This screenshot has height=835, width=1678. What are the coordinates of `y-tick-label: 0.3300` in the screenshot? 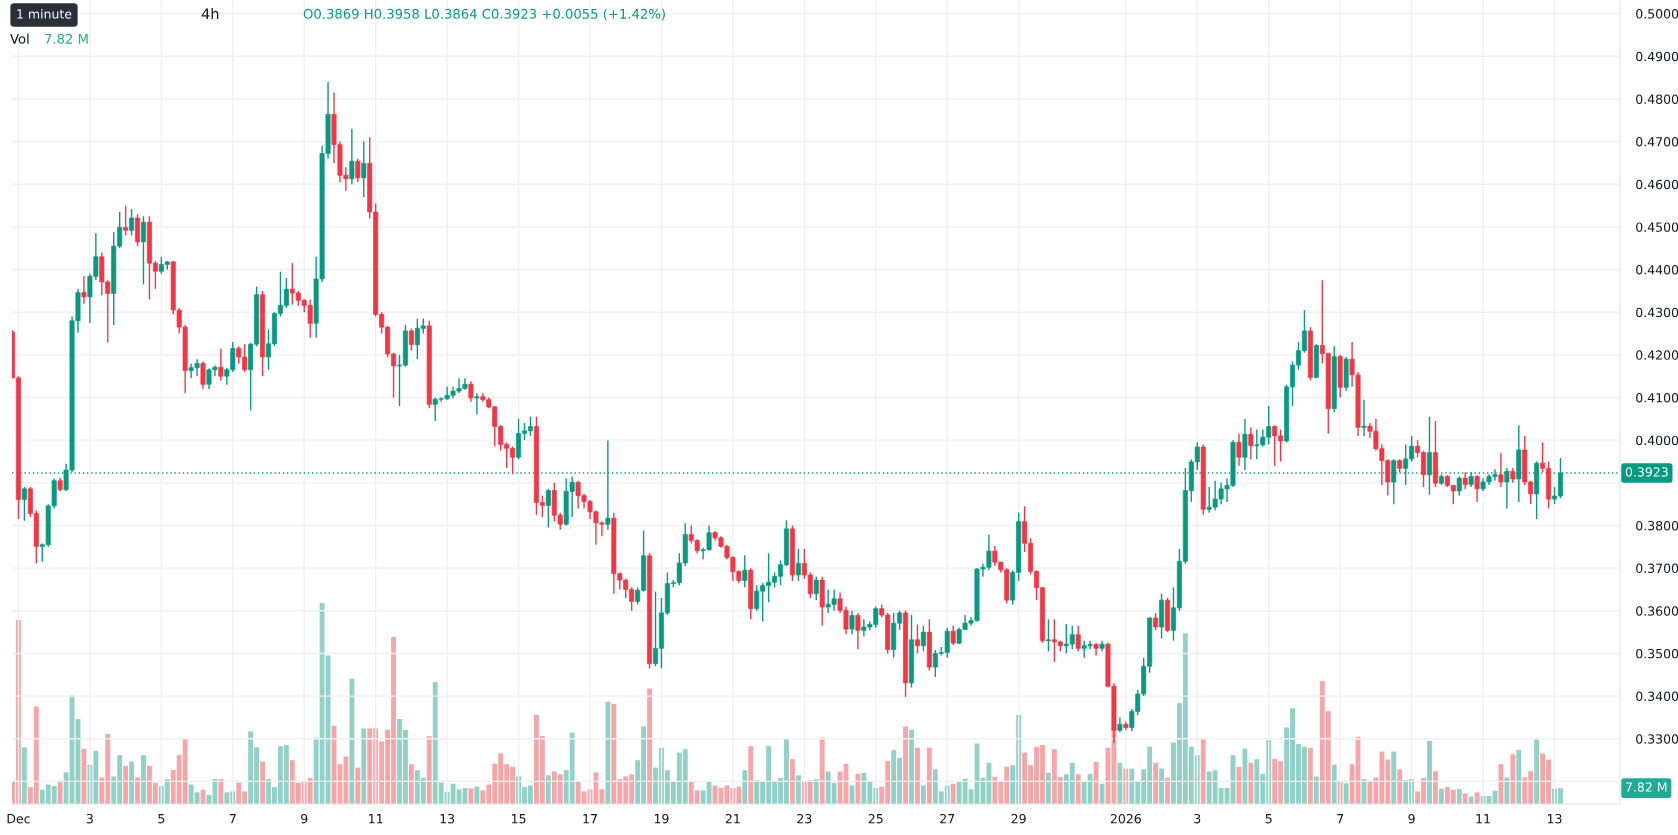 It's located at (1657, 739).